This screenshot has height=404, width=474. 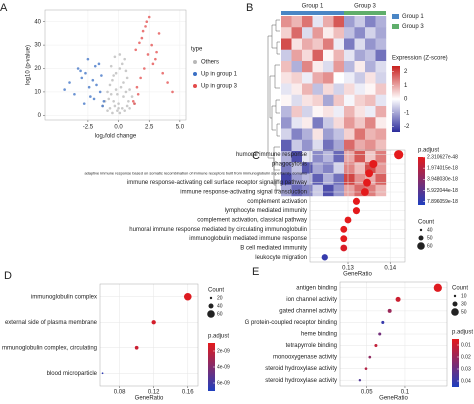 I want to click on plot-frame, so click(x=393, y=334).